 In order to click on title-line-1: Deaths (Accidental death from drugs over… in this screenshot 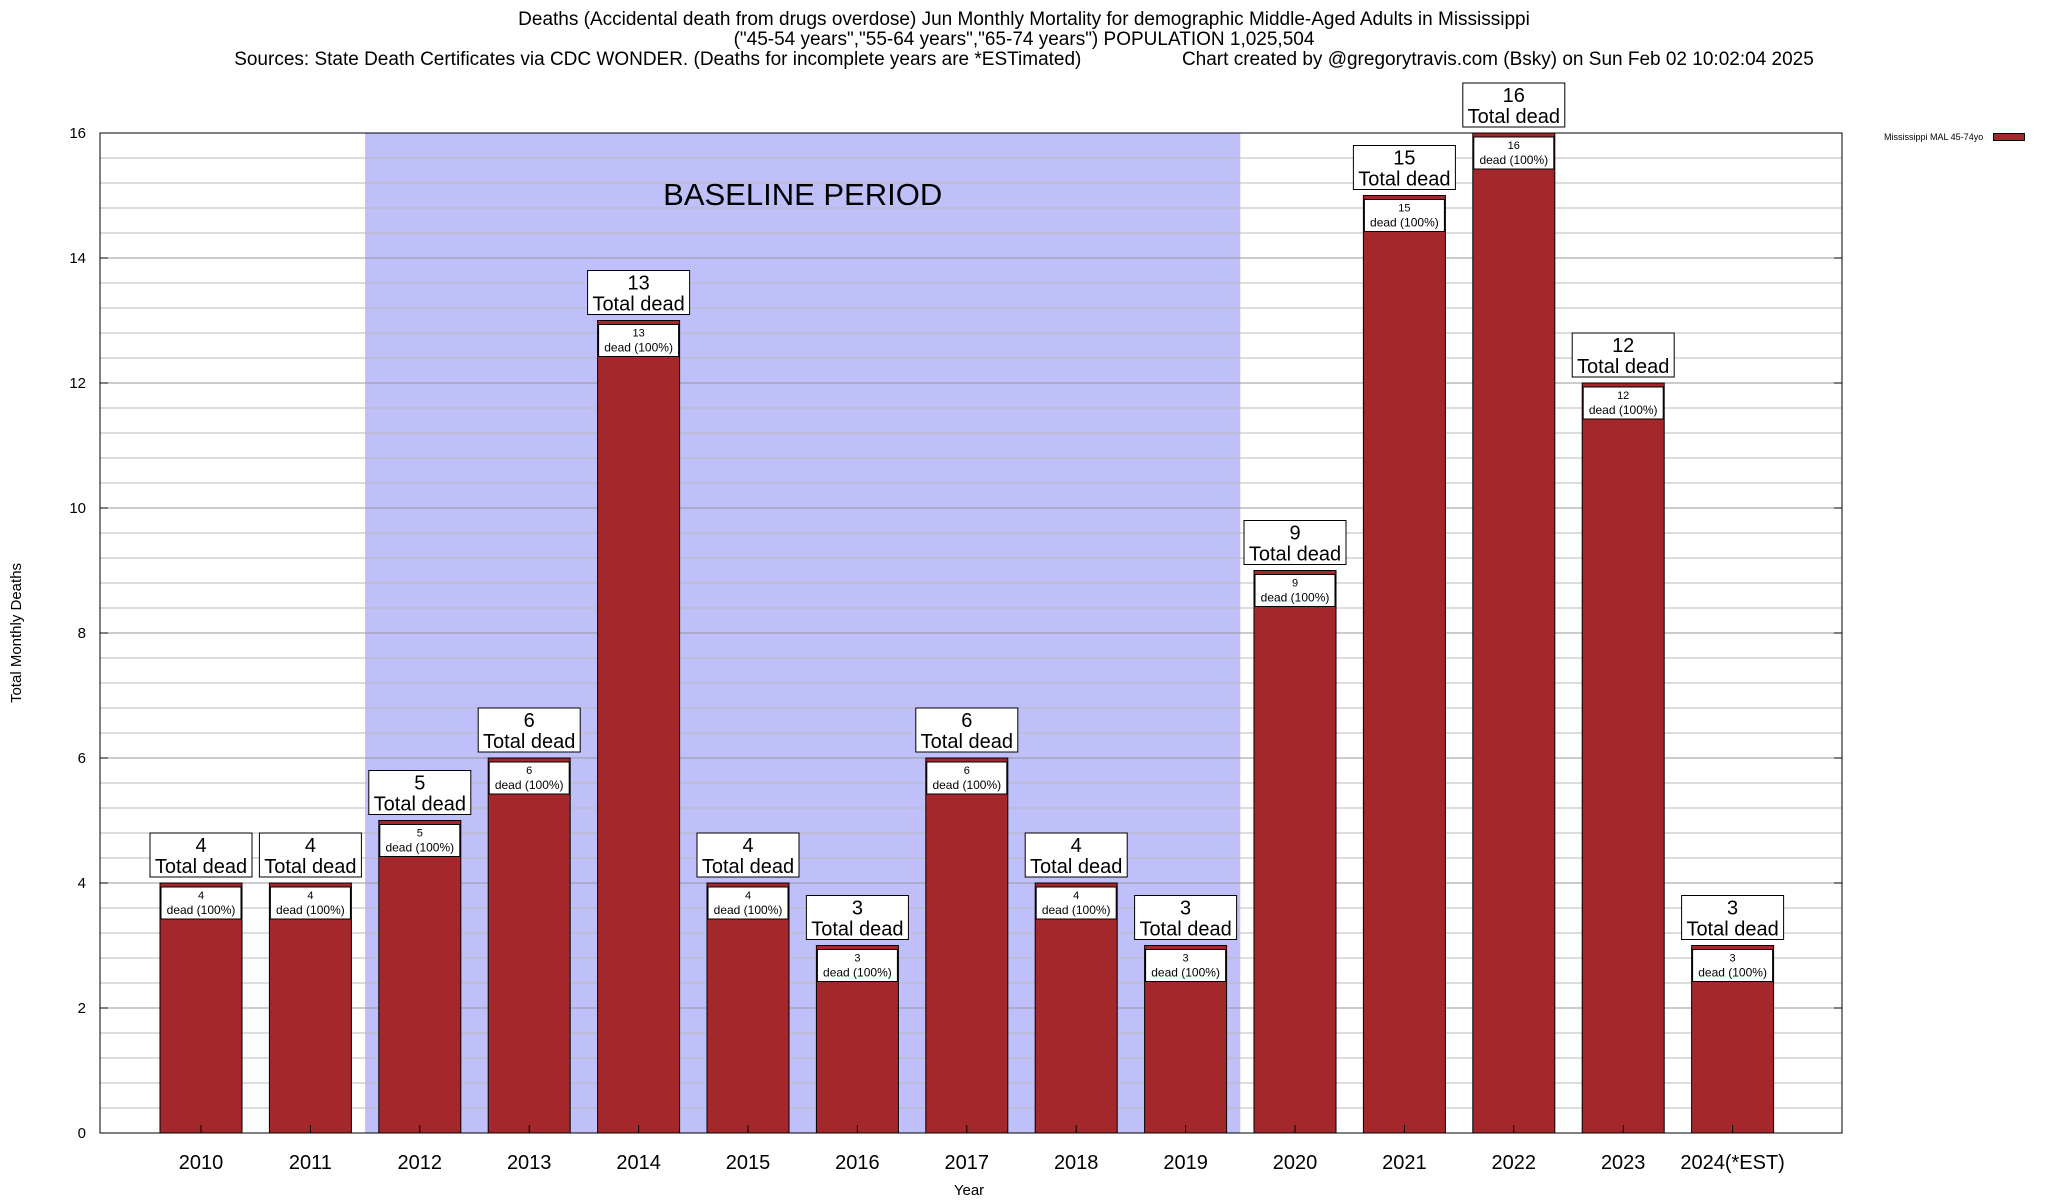, I will do `click(1024, 19)`.